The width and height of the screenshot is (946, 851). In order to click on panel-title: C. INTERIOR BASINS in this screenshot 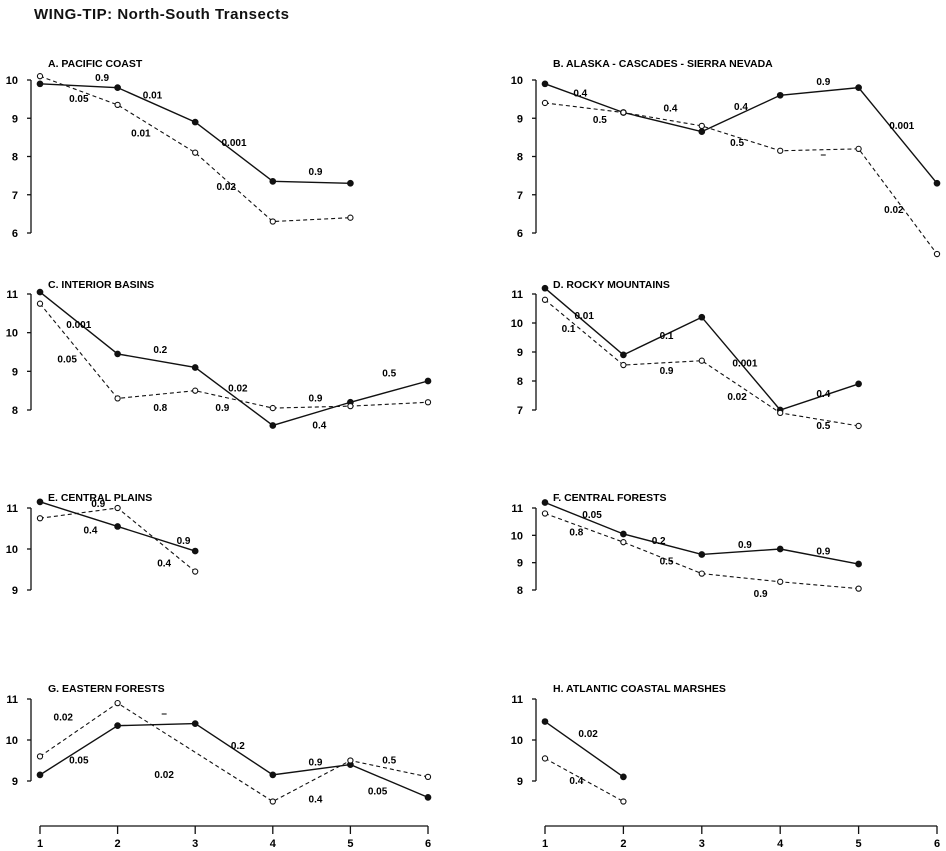, I will do `click(101, 285)`.